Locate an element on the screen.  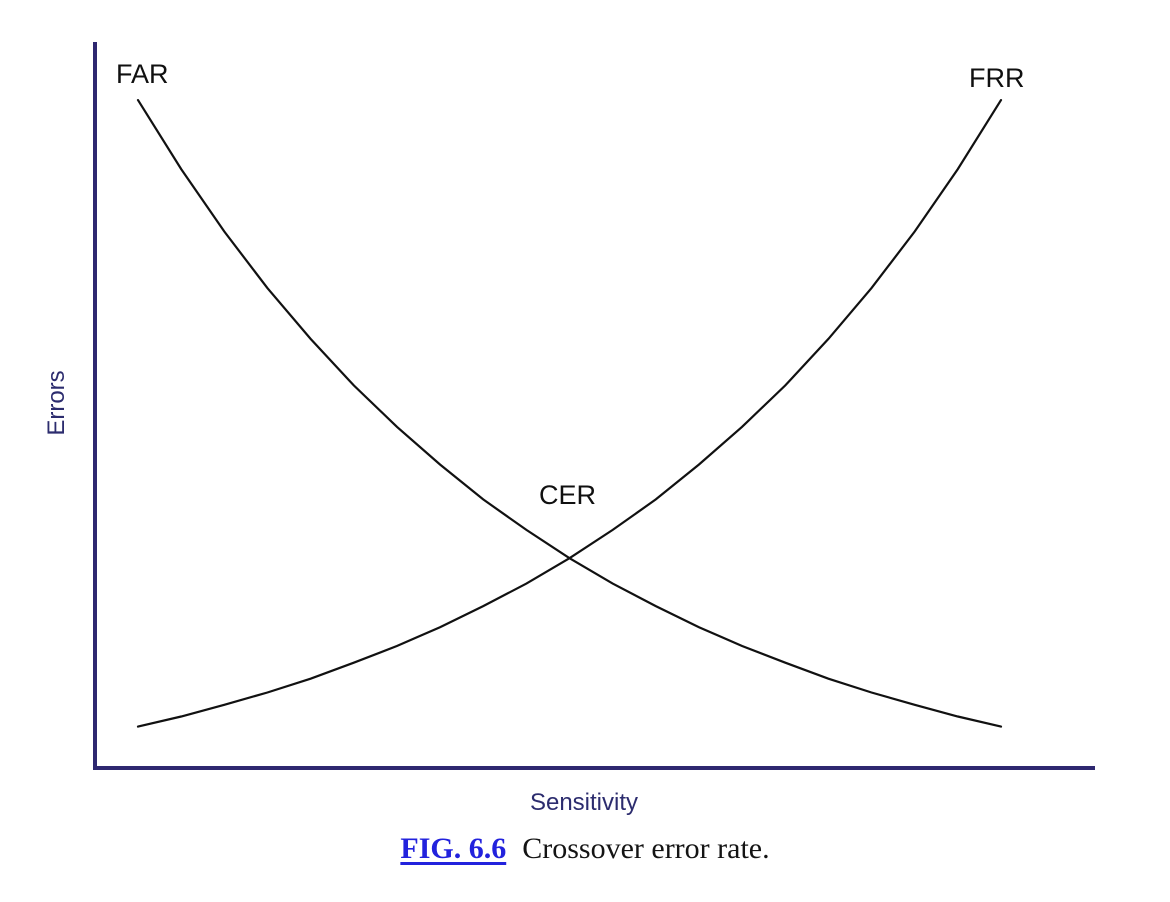
x-axis-label: Sensitivity is located at coordinates (584, 802).